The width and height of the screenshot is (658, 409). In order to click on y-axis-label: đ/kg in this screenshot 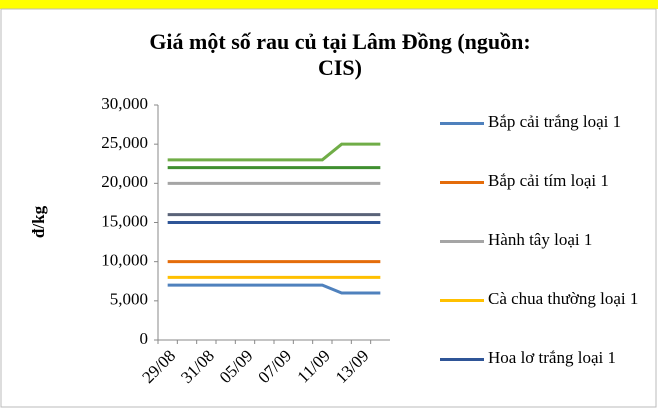, I will do `click(38, 221)`.